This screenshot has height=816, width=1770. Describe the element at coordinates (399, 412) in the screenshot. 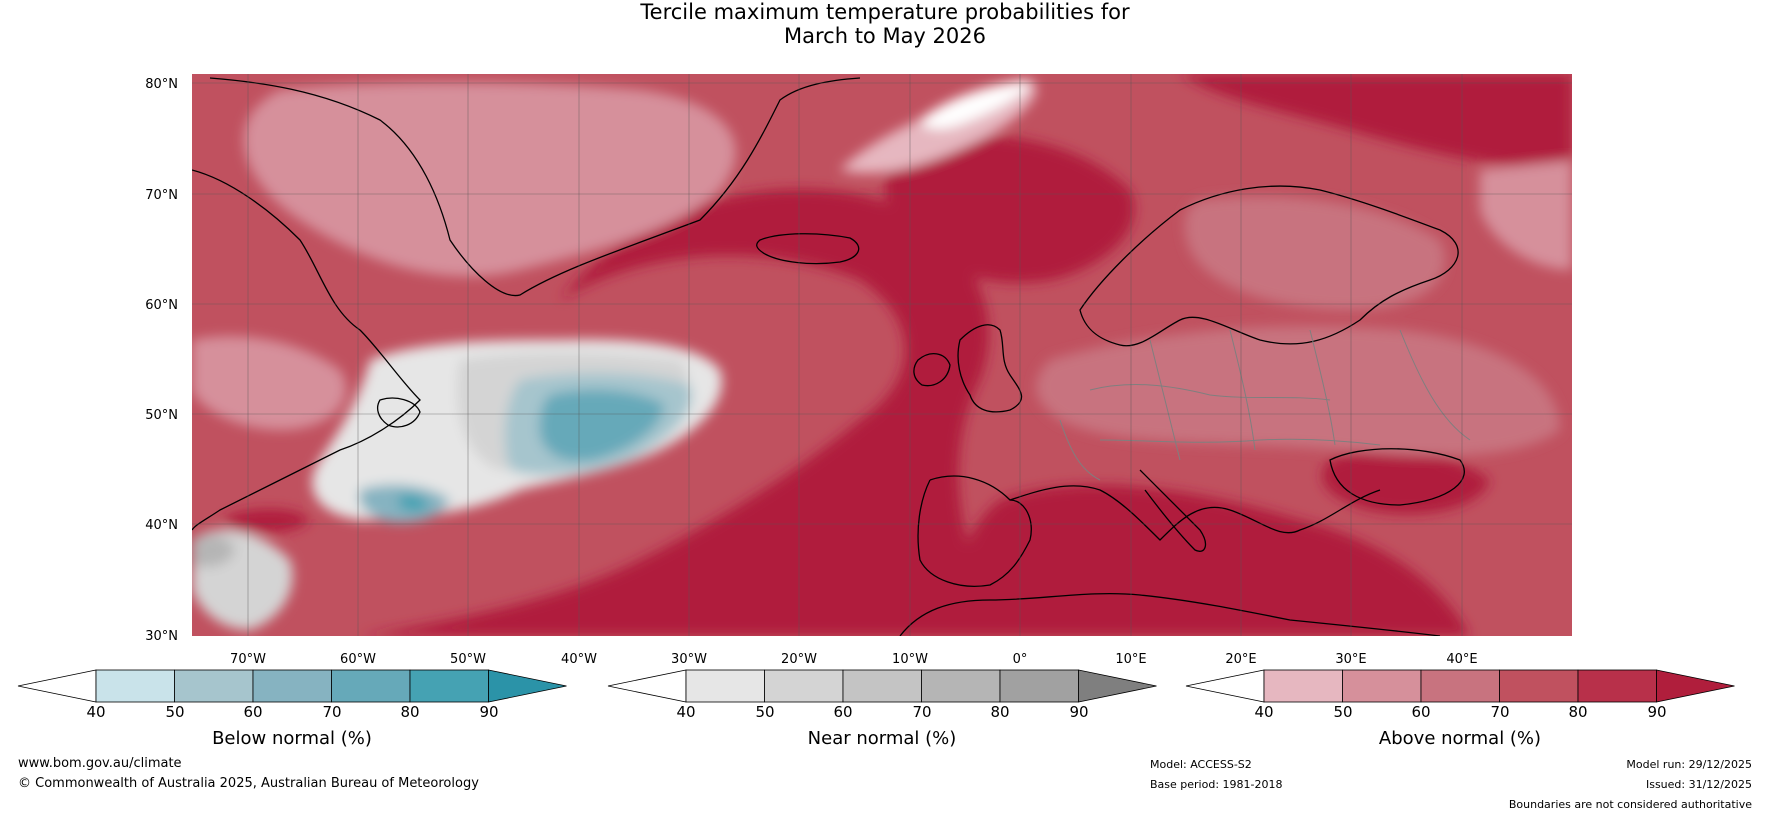

I see `coastline-newfoundland` at that location.